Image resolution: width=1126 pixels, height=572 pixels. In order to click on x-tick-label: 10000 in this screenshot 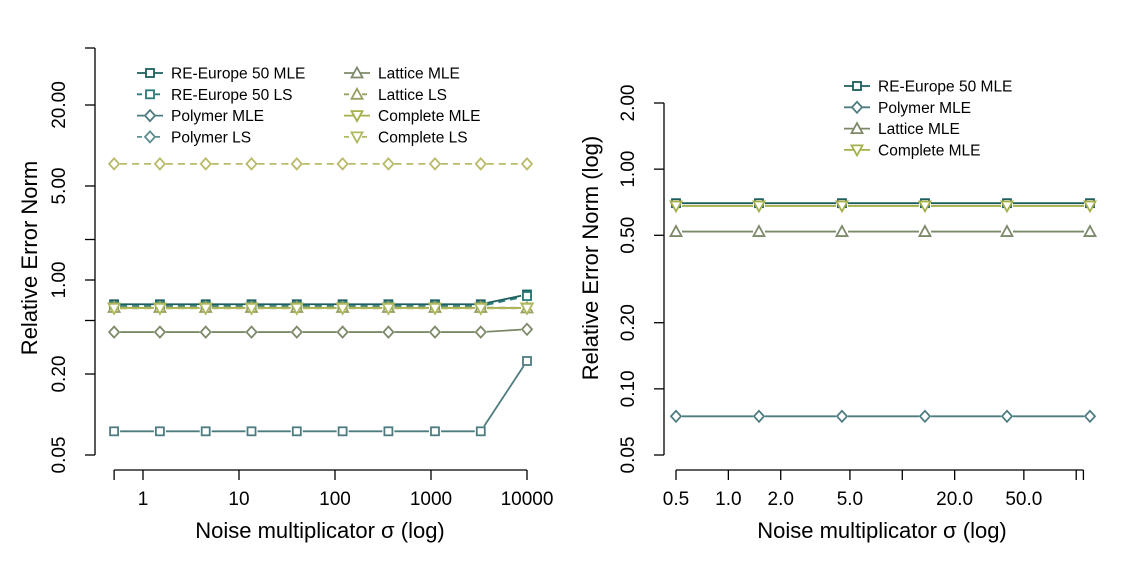, I will do `click(527, 499)`.